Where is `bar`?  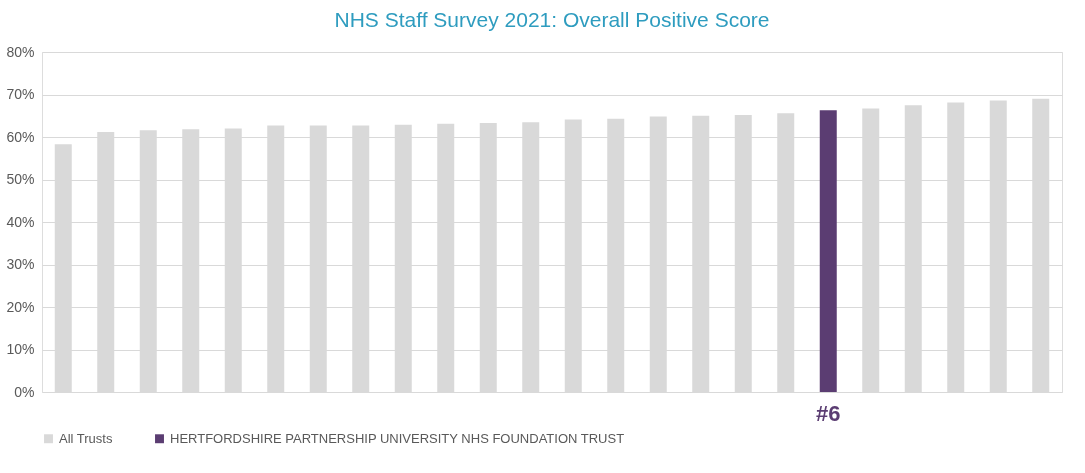 bar is located at coordinates (828, 251).